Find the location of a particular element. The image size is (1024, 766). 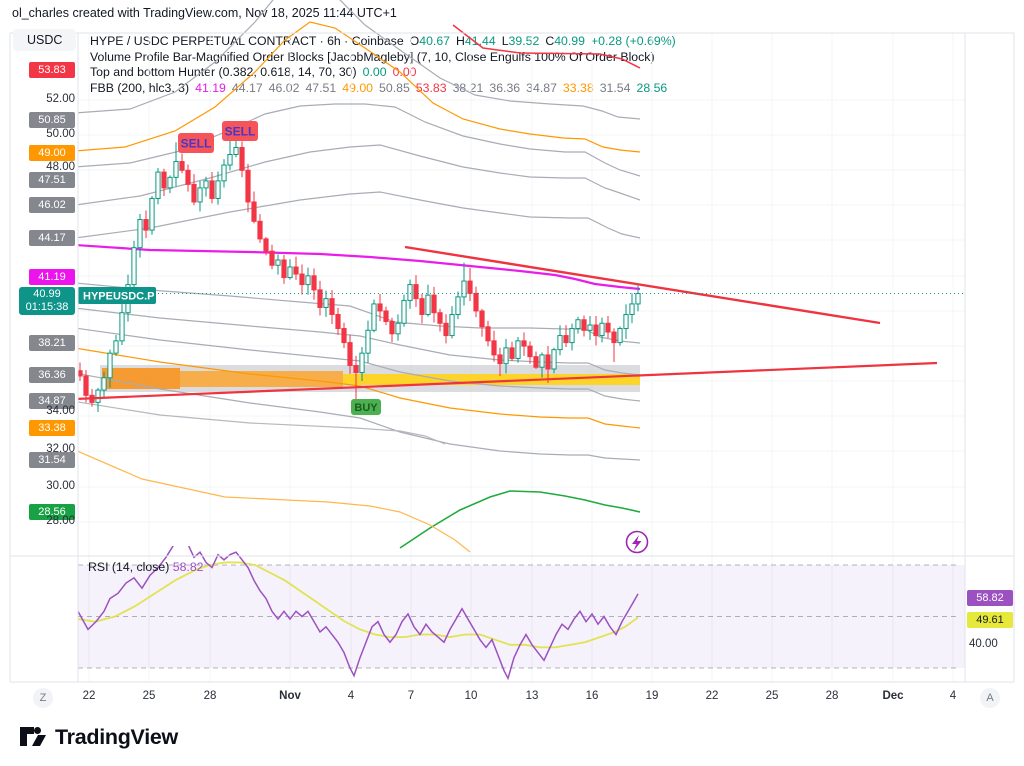

price-label-32.00: 32.00 is located at coordinates (60, 449).